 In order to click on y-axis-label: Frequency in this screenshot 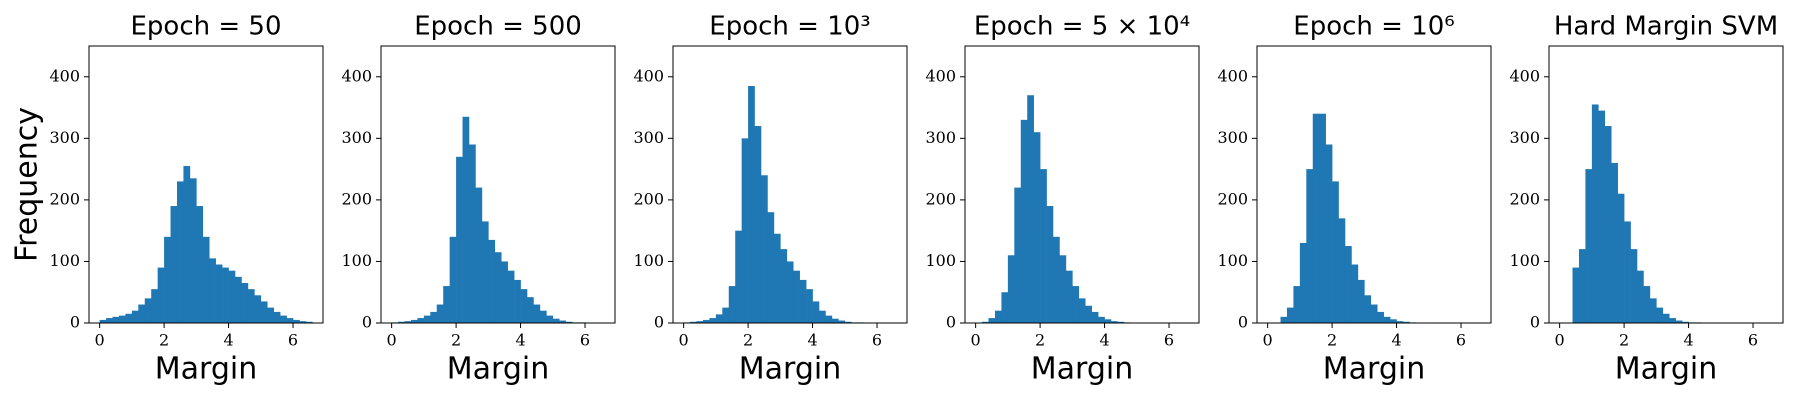, I will do `click(27, 184)`.